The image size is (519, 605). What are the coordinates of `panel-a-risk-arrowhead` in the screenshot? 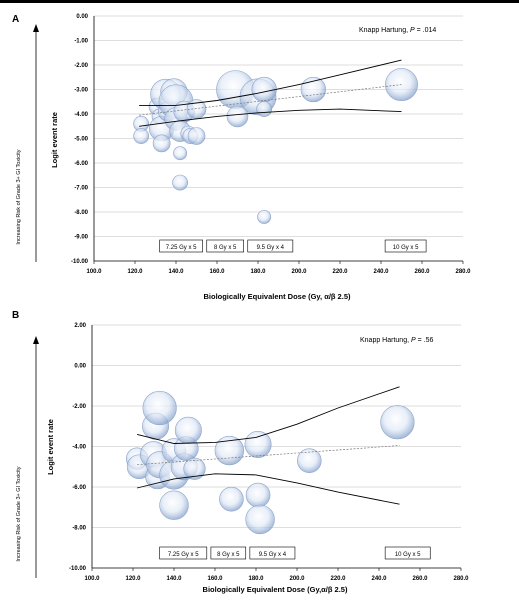 It's located at (36, 28).